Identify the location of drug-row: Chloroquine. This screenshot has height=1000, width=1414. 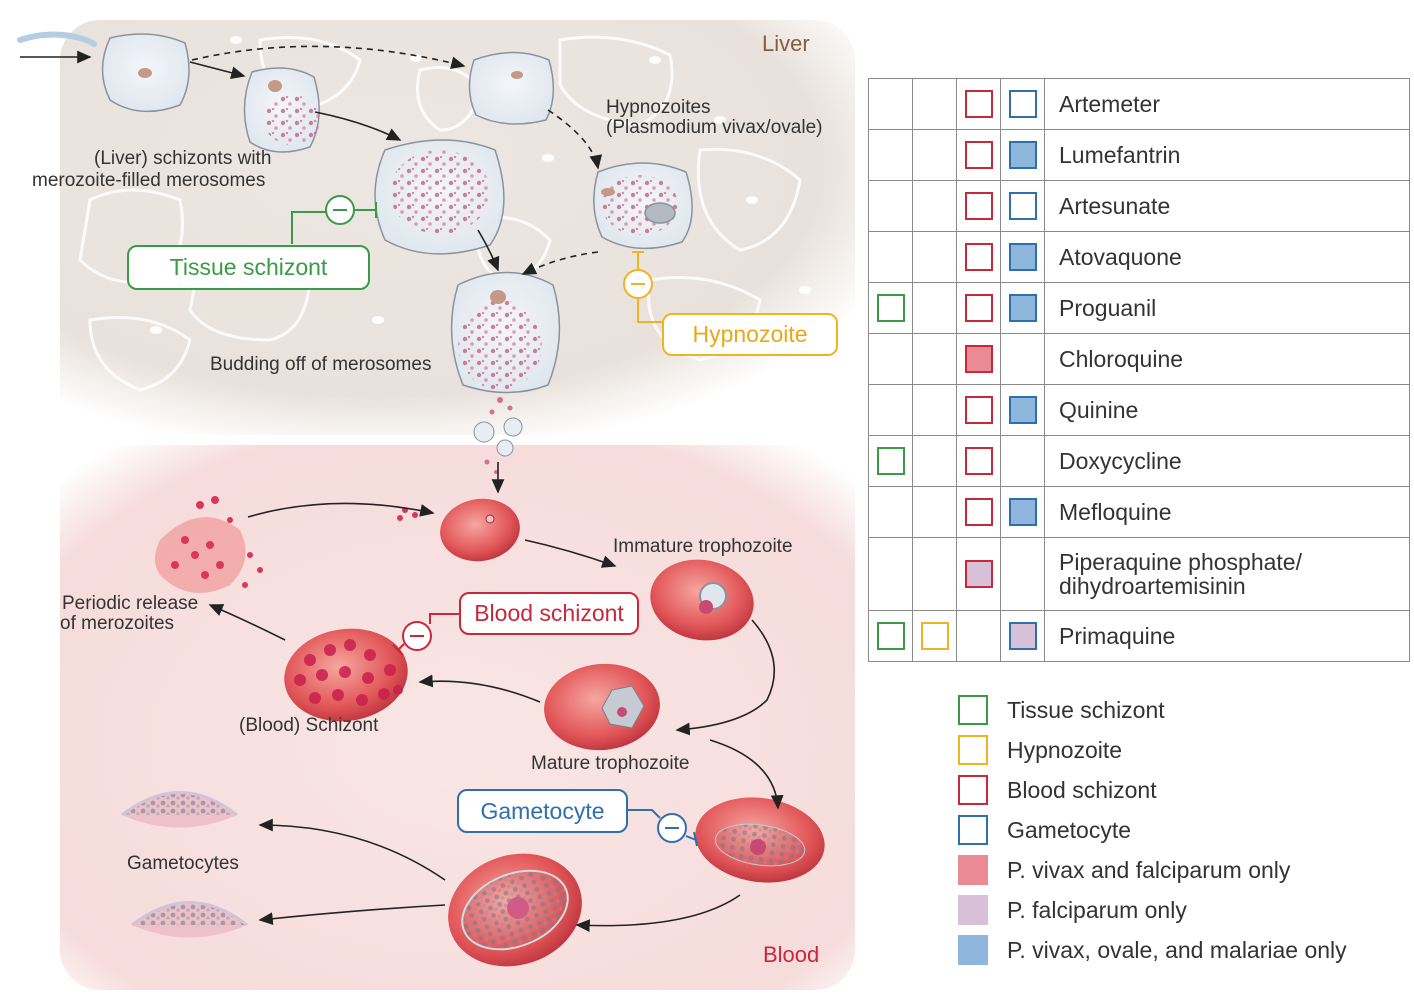
(1139, 359).